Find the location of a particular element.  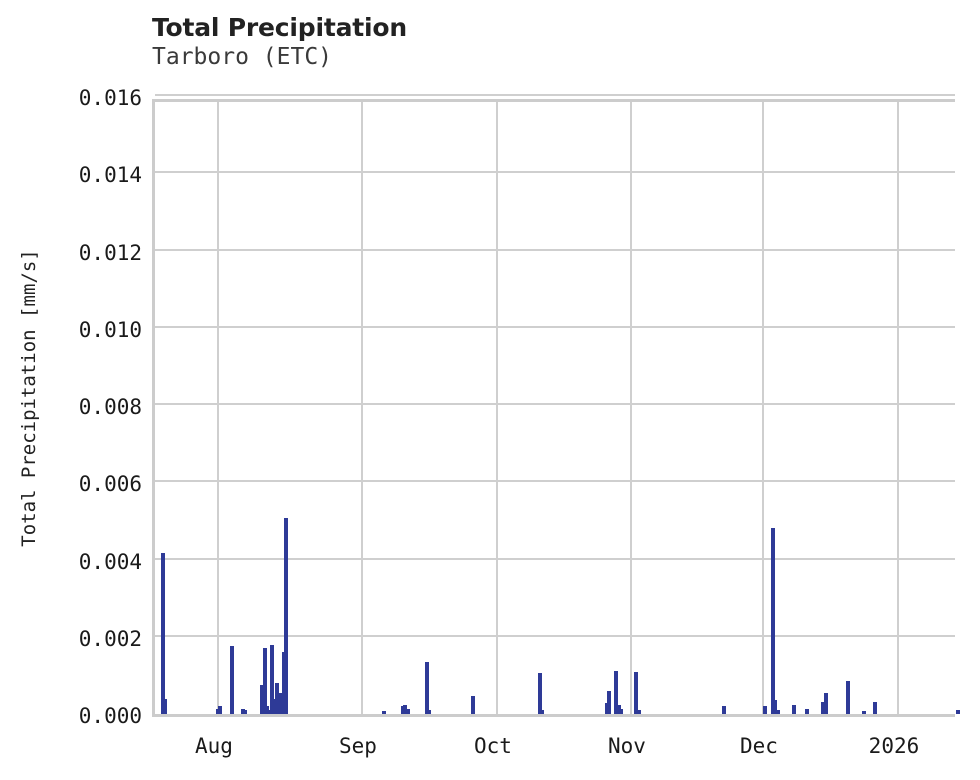

x-tick-label: Oct is located at coordinates (492, 746).